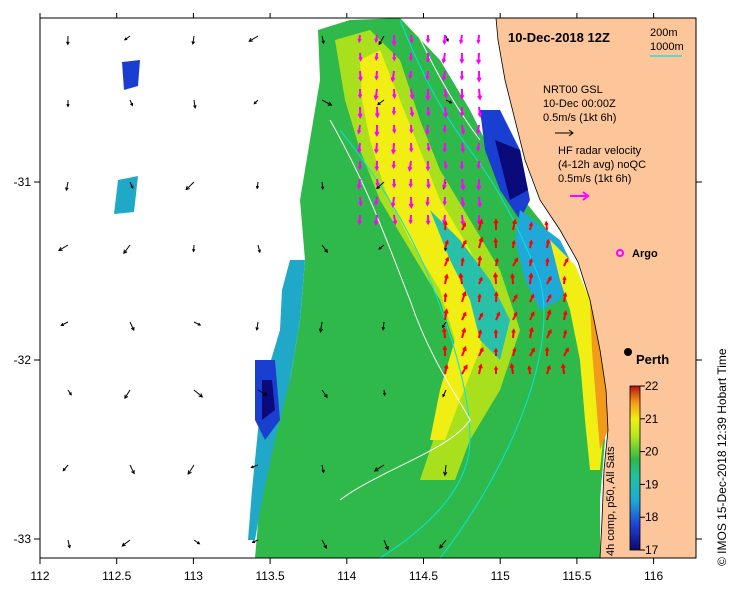 The image size is (739, 592). Describe the element at coordinates (652, 452) in the screenshot. I see `colorbar-tick-label: 20` at that location.